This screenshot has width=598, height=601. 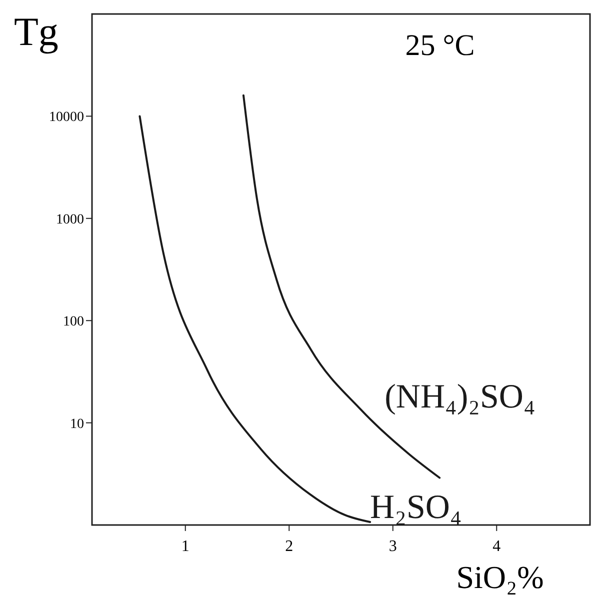 What do you see at coordinates (77, 424) in the screenshot?
I see `y-tick-label: 10` at bounding box center [77, 424].